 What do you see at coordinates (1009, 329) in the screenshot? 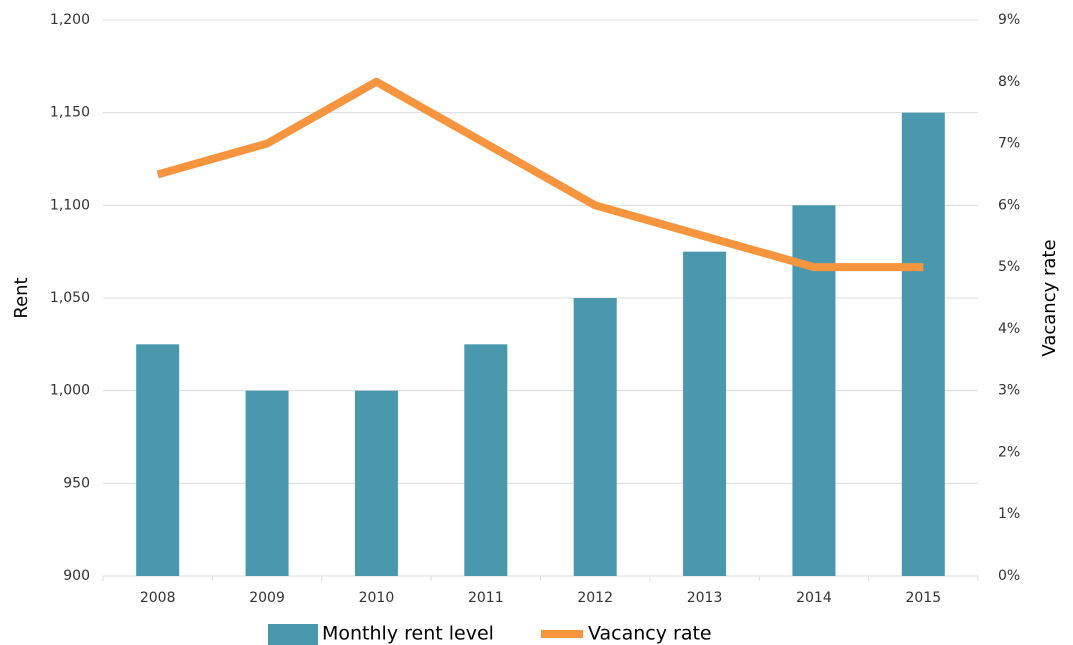
I see `y2-tick-label: 4%` at bounding box center [1009, 329].